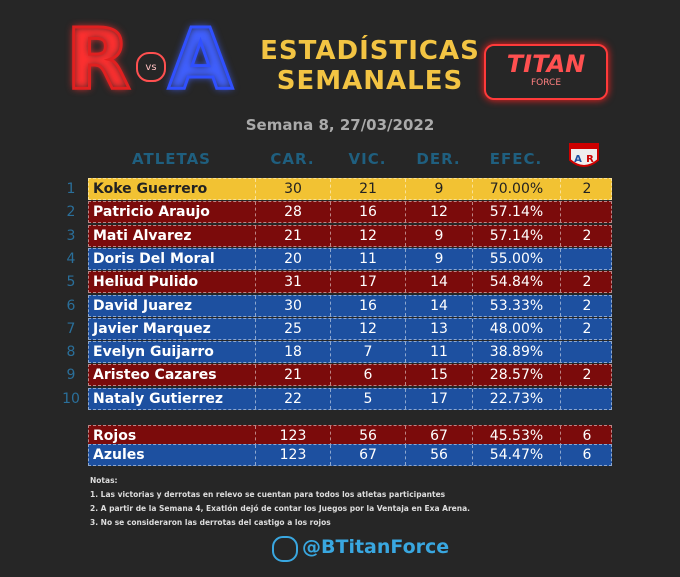  I want to click on title-line: SEMANALES, so click(370, 81).